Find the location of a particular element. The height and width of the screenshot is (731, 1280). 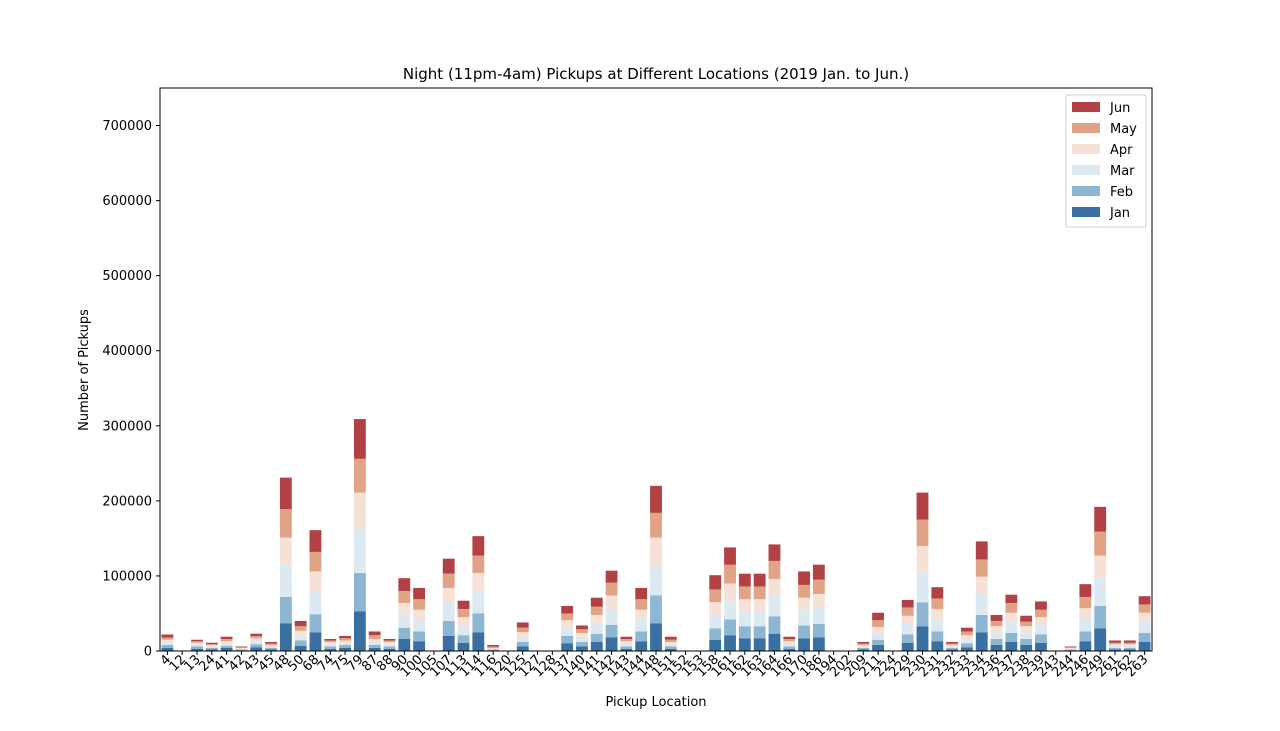

legend-swatch-mar is located at coordinates (1086, 170).